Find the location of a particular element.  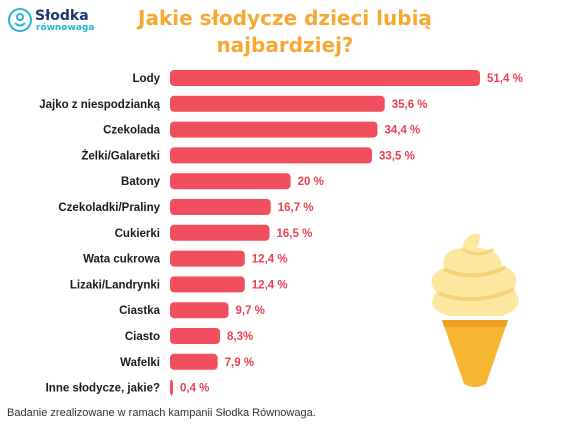

value-label: 9,7 % is located at coordinates (250, 311).